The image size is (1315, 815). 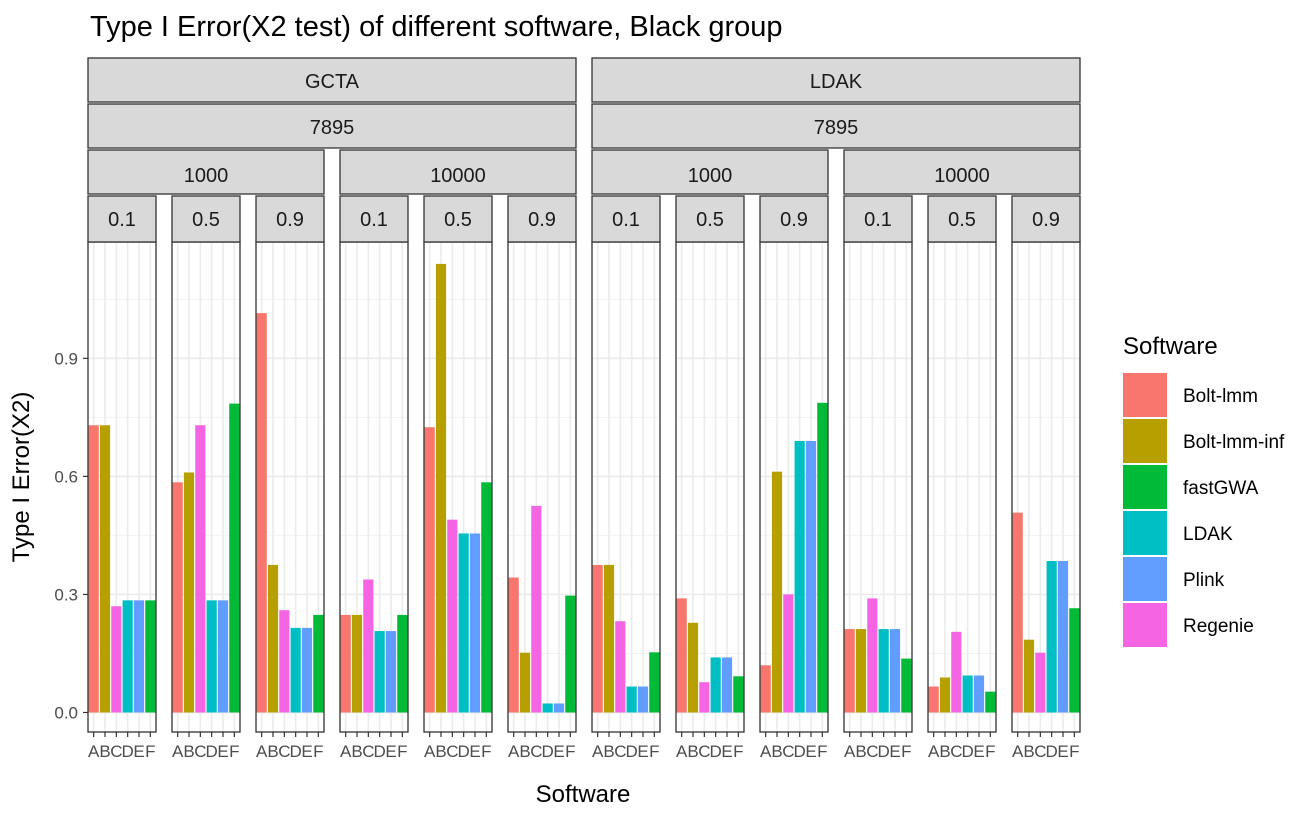 What do you see at coordinates (66, 476) in the screenshot?
I see `y-tick-label: 0.6` at bounding box center [66, 476].